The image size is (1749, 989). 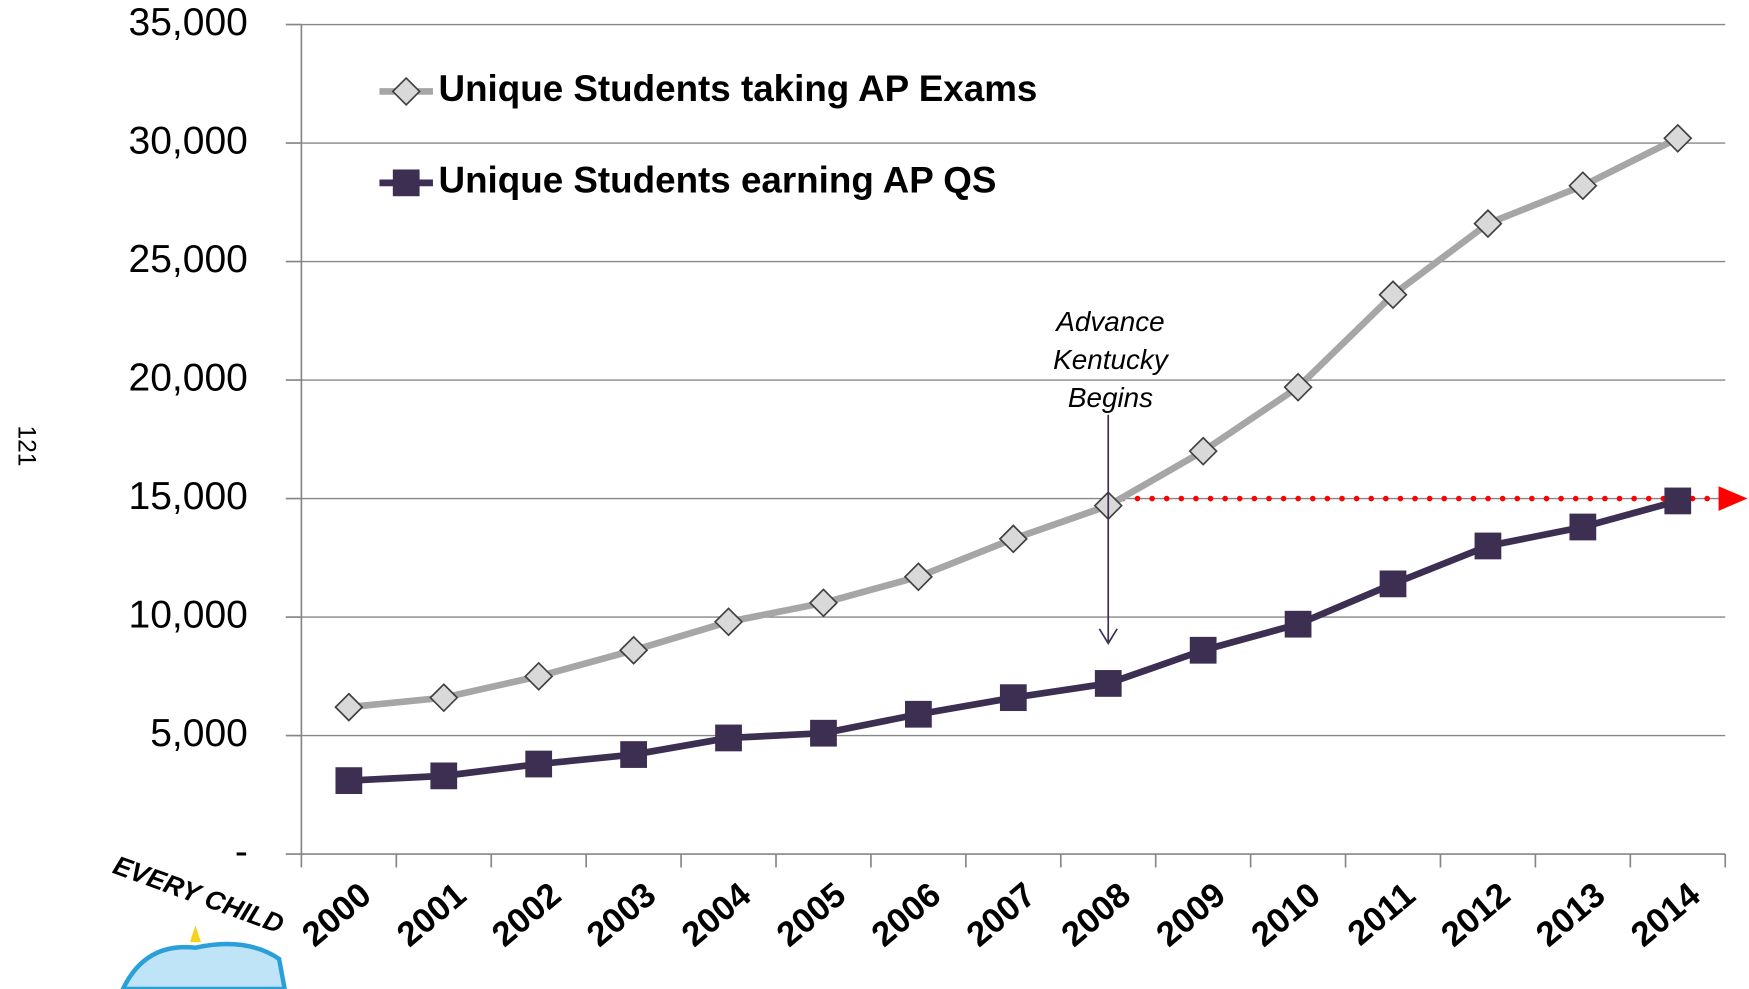 I want to click on x-tick-label: 2006, so click(x=906, y=915).